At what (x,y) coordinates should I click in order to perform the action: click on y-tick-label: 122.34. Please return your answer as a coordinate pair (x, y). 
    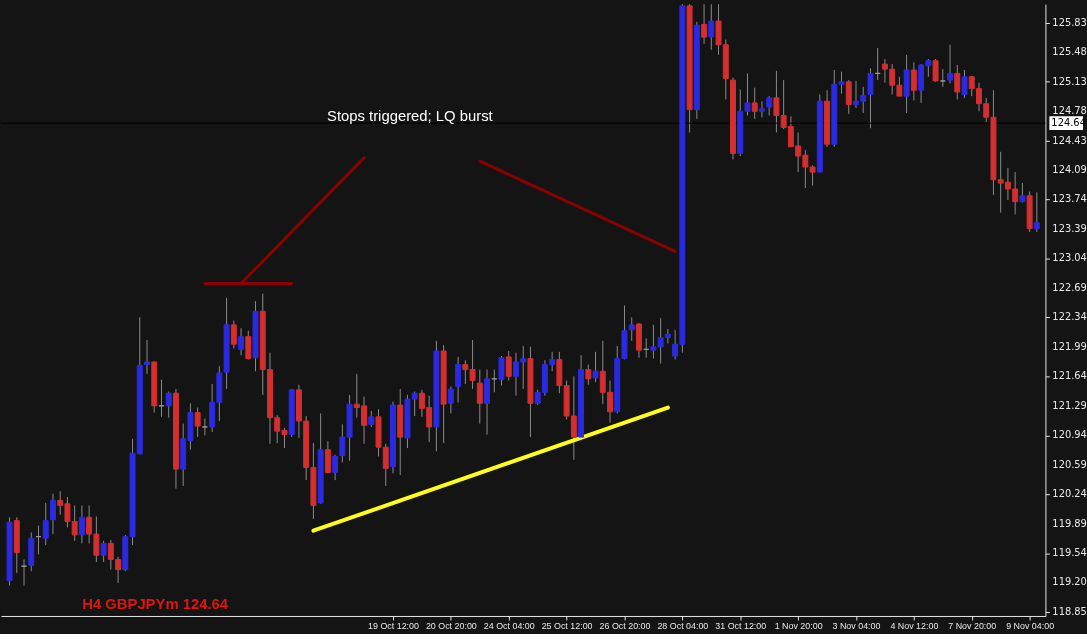
    Looking at the image, I should click on (1069, 317).